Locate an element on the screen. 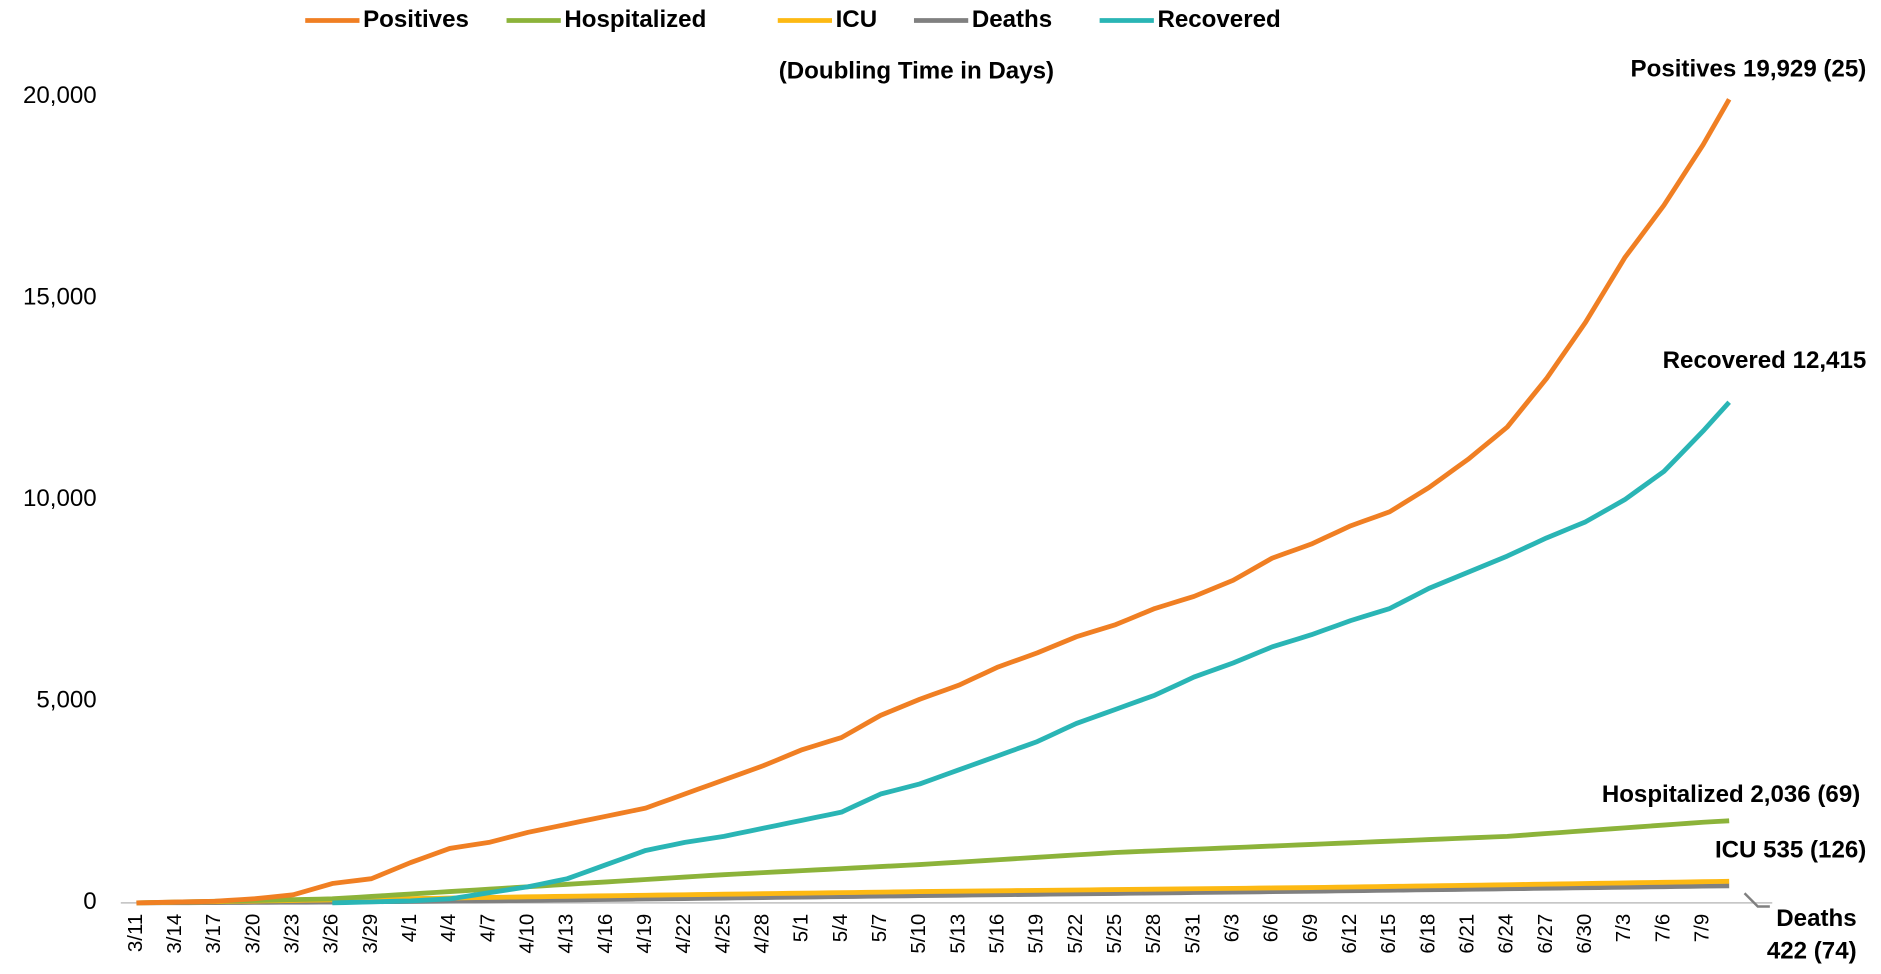  x-tick-label: 5/25 is located at coordinates (1114, 934).